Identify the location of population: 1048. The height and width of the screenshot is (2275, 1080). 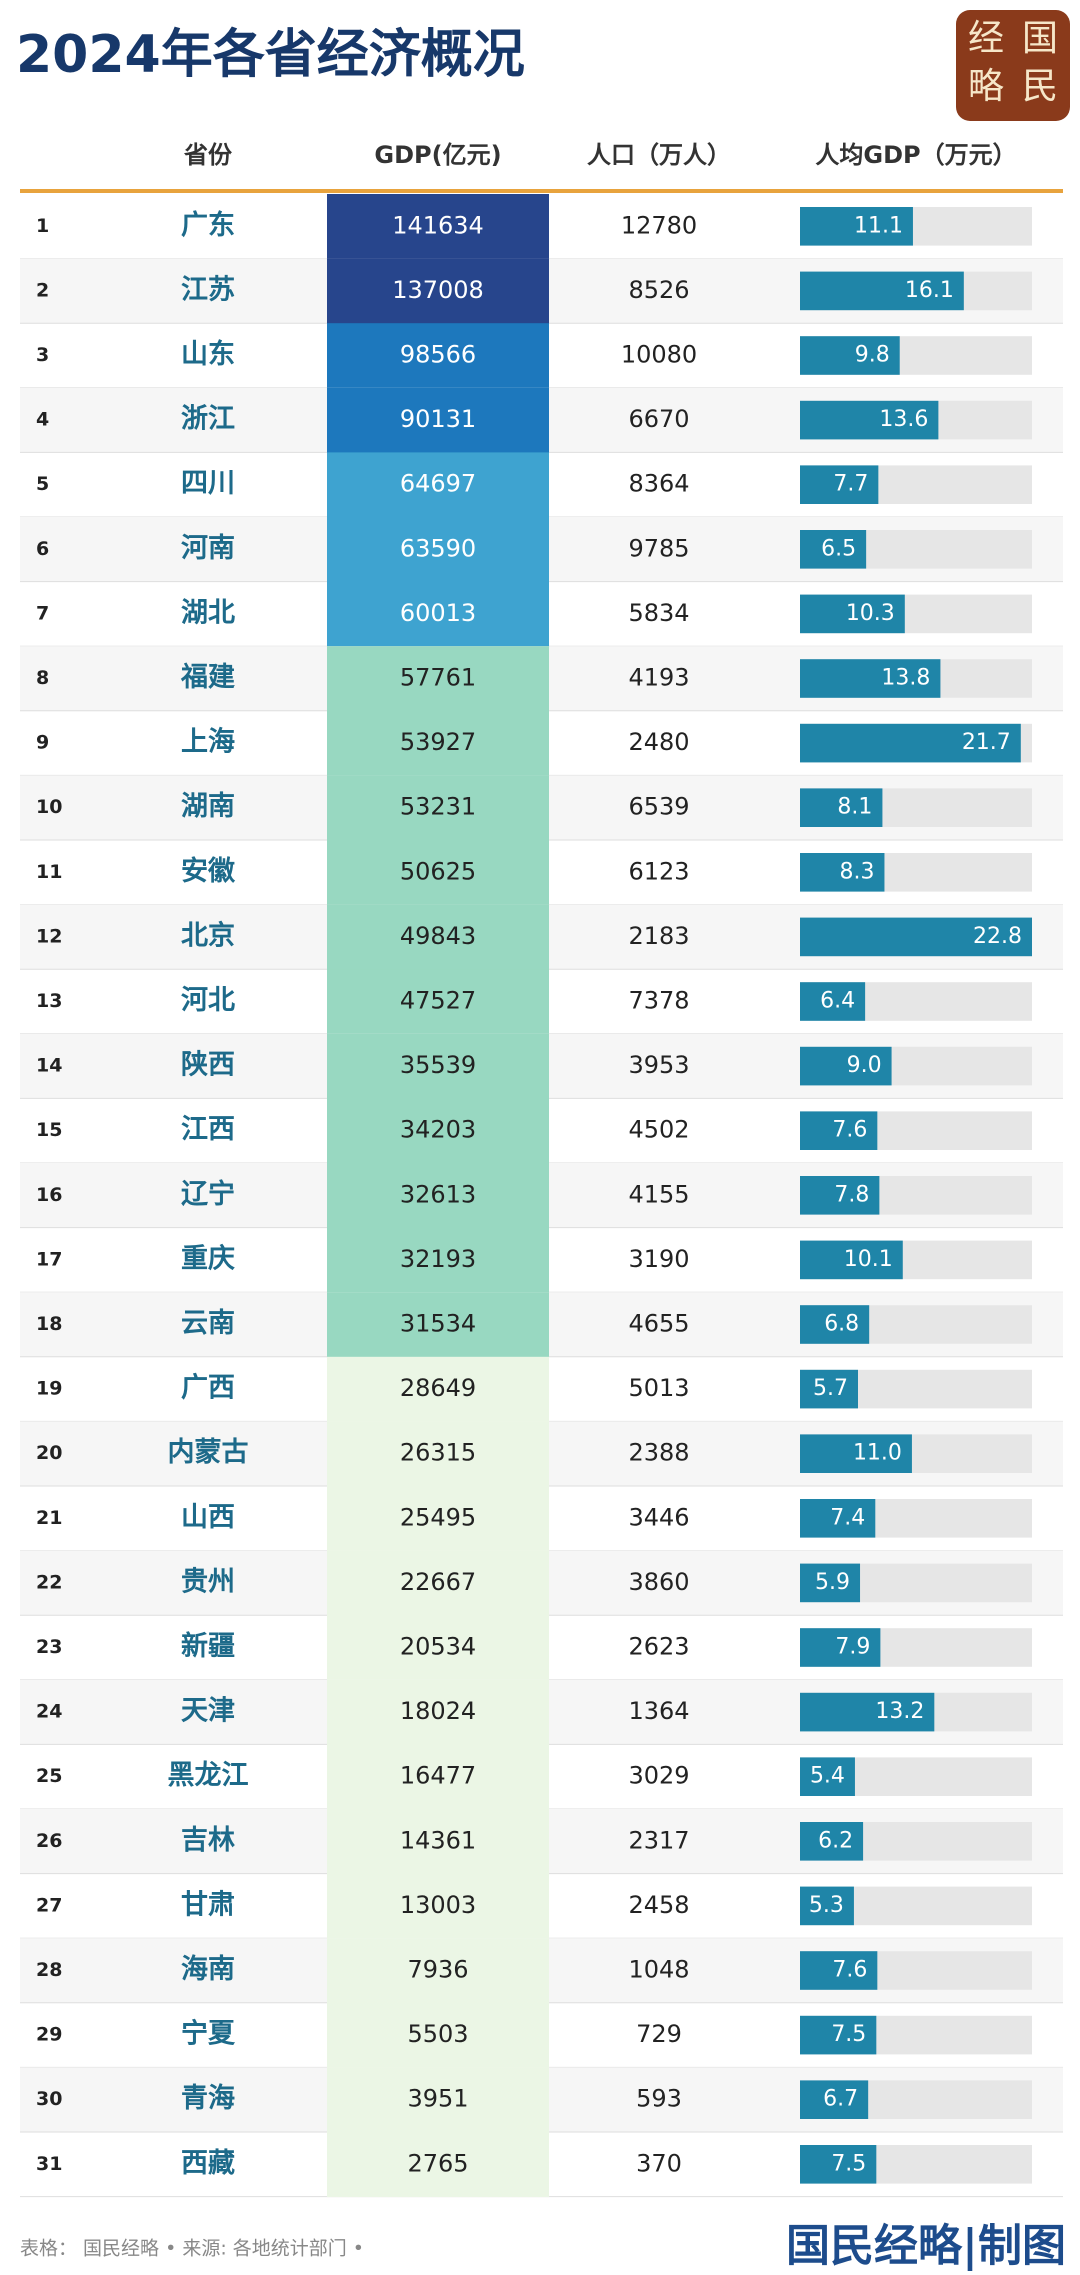
(658, 1970).